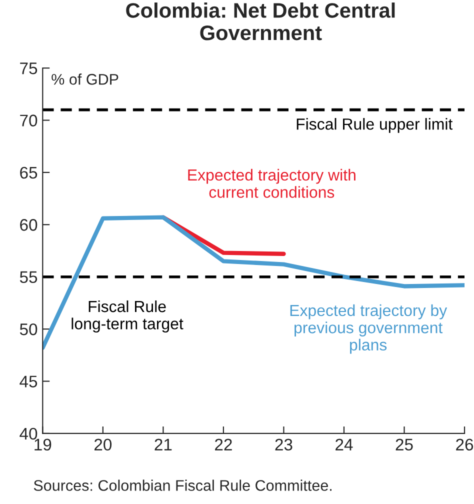 This screenshot has height=504, width=474. What do you see at coordinates (29, 382) in the screenshot?
I see `y-tick-label: 45` at bounding box center [29, 382].